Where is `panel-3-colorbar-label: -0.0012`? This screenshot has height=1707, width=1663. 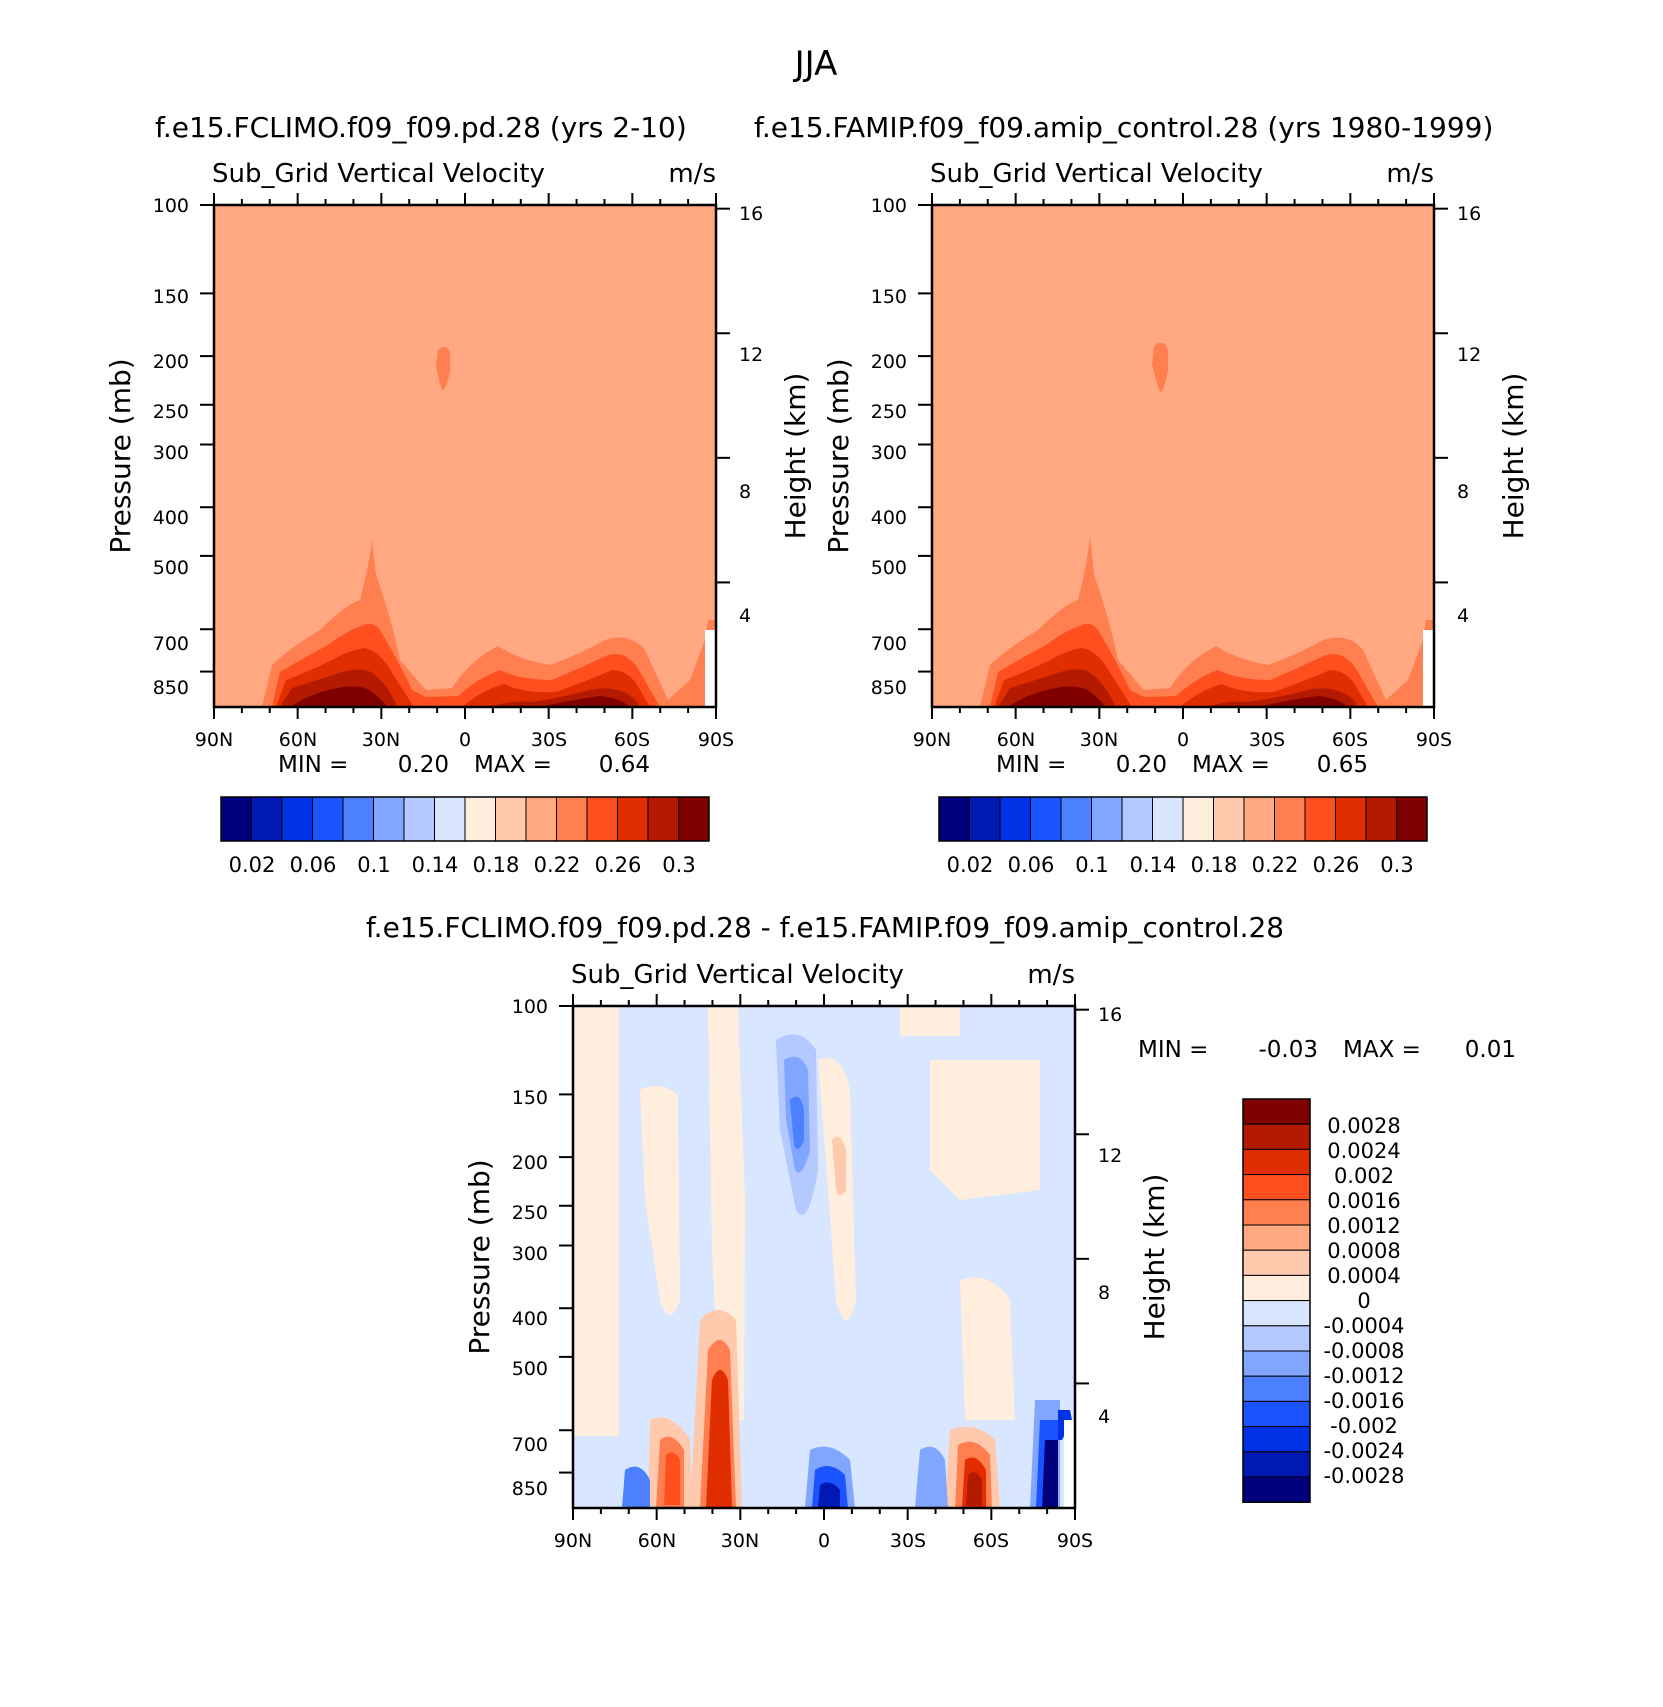
panel-3-colorbar-label: -0.0012 is located at coordinates (1363, 1376).